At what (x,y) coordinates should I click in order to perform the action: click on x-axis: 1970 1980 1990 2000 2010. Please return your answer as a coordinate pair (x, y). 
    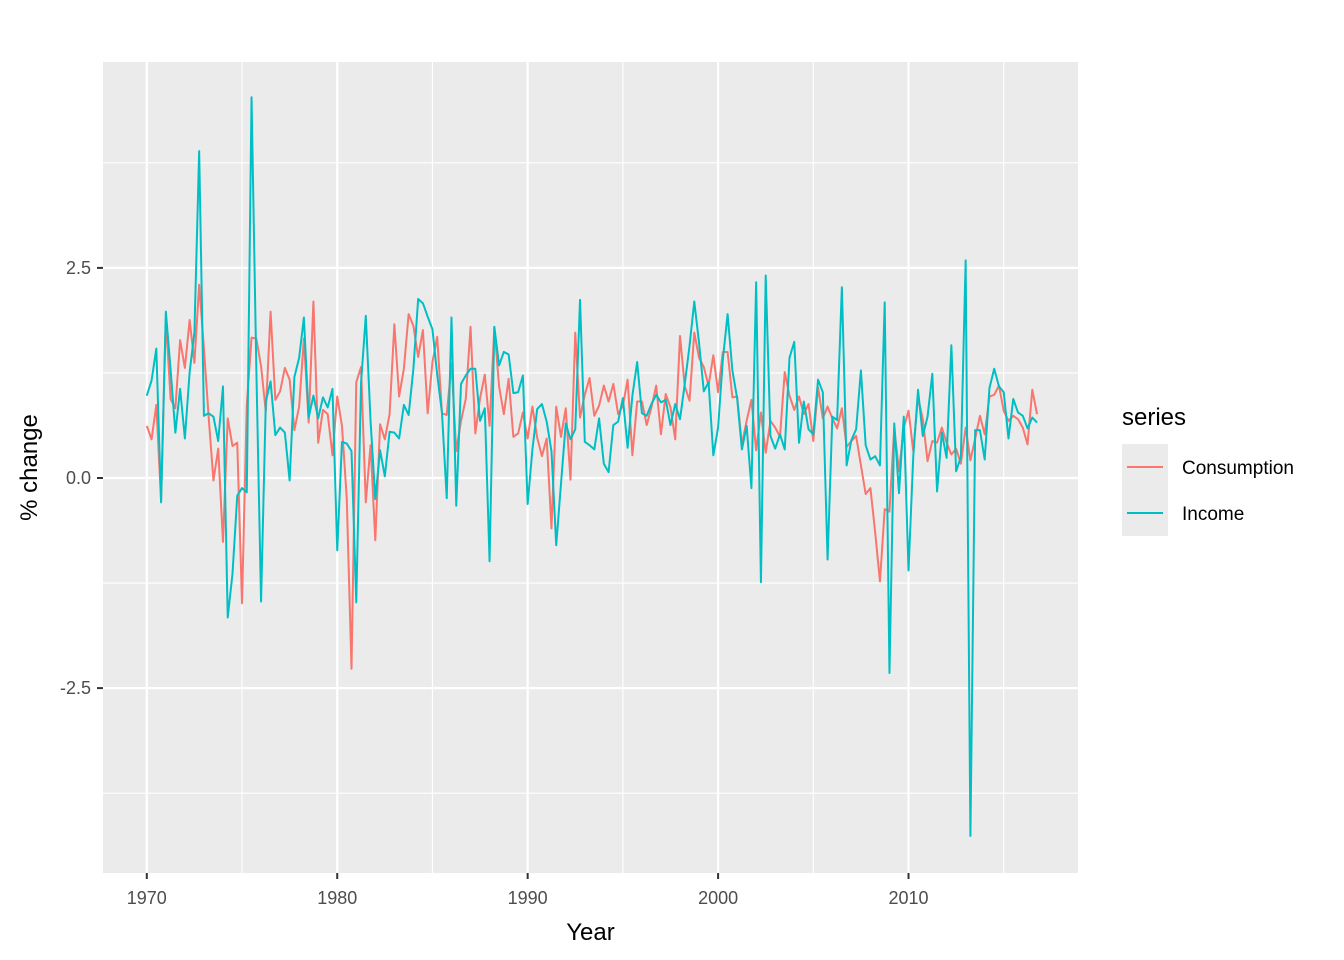
    Looking at the image, I should click on (528, 890).